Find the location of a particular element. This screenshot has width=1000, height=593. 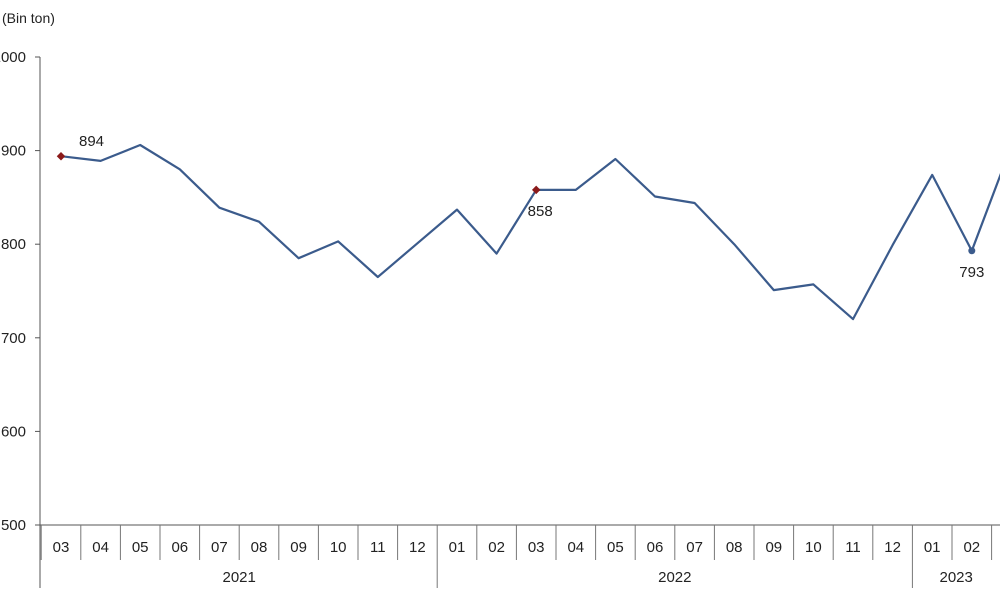

y-tick-label: 800 is located at coordinates (13, 244).